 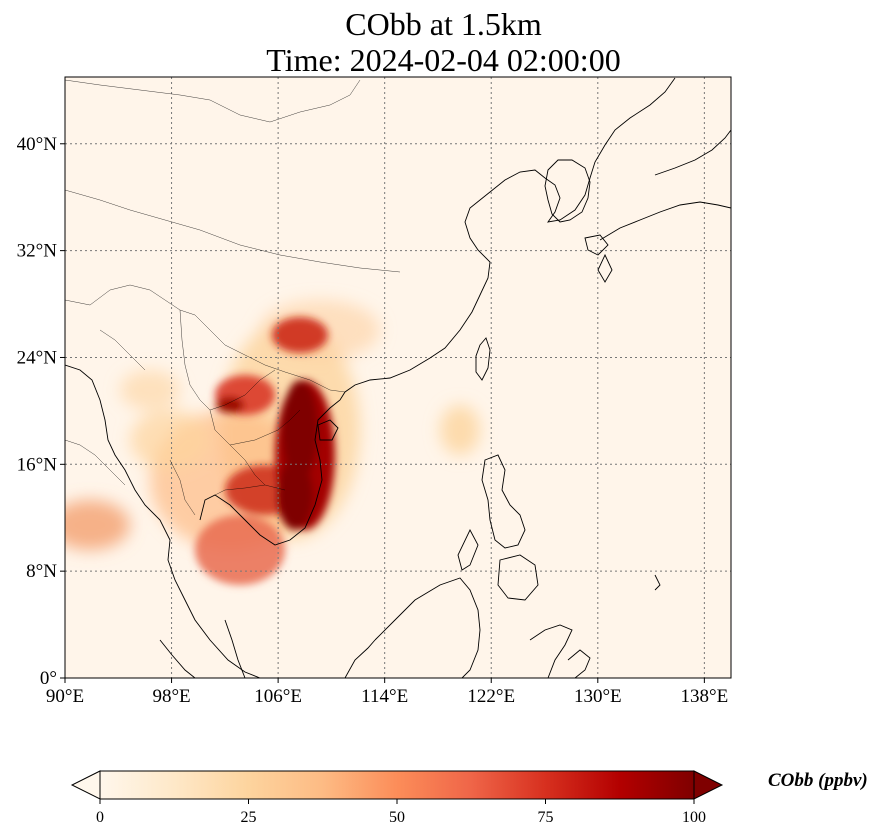 What do you see at coordinates (397, 817) in the screenshot?
I see `colorbar-tick-label: 50` at bounding box center [397, 817].